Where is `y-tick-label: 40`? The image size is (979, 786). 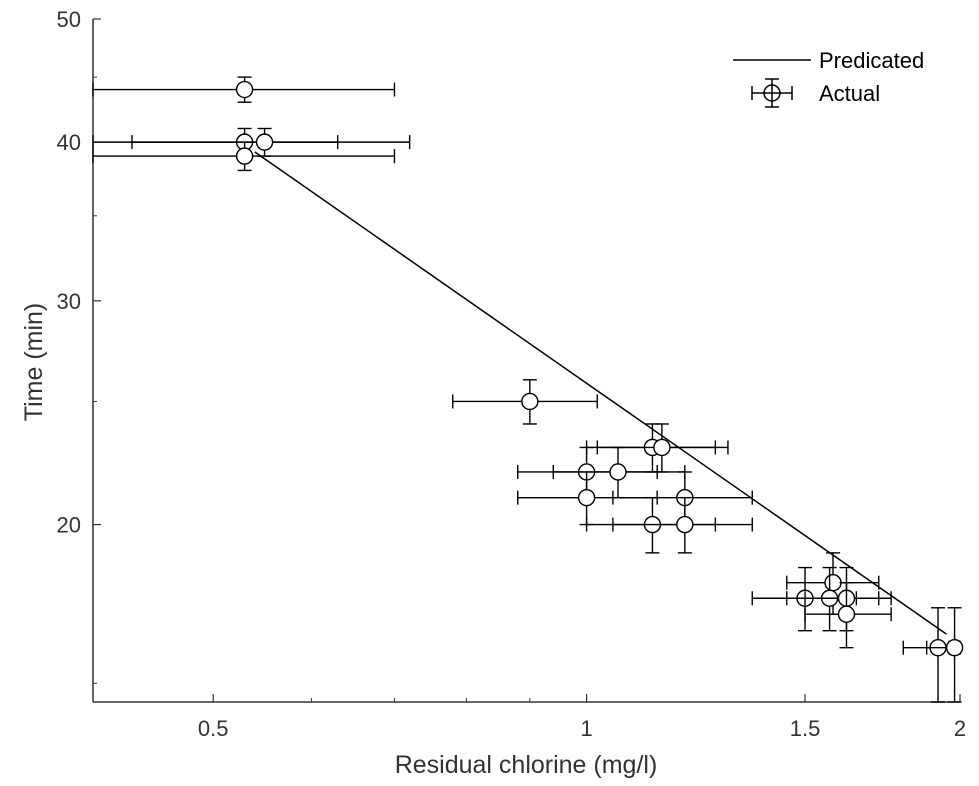 y-tick-label: 40 is located at coordinates (69, 142).